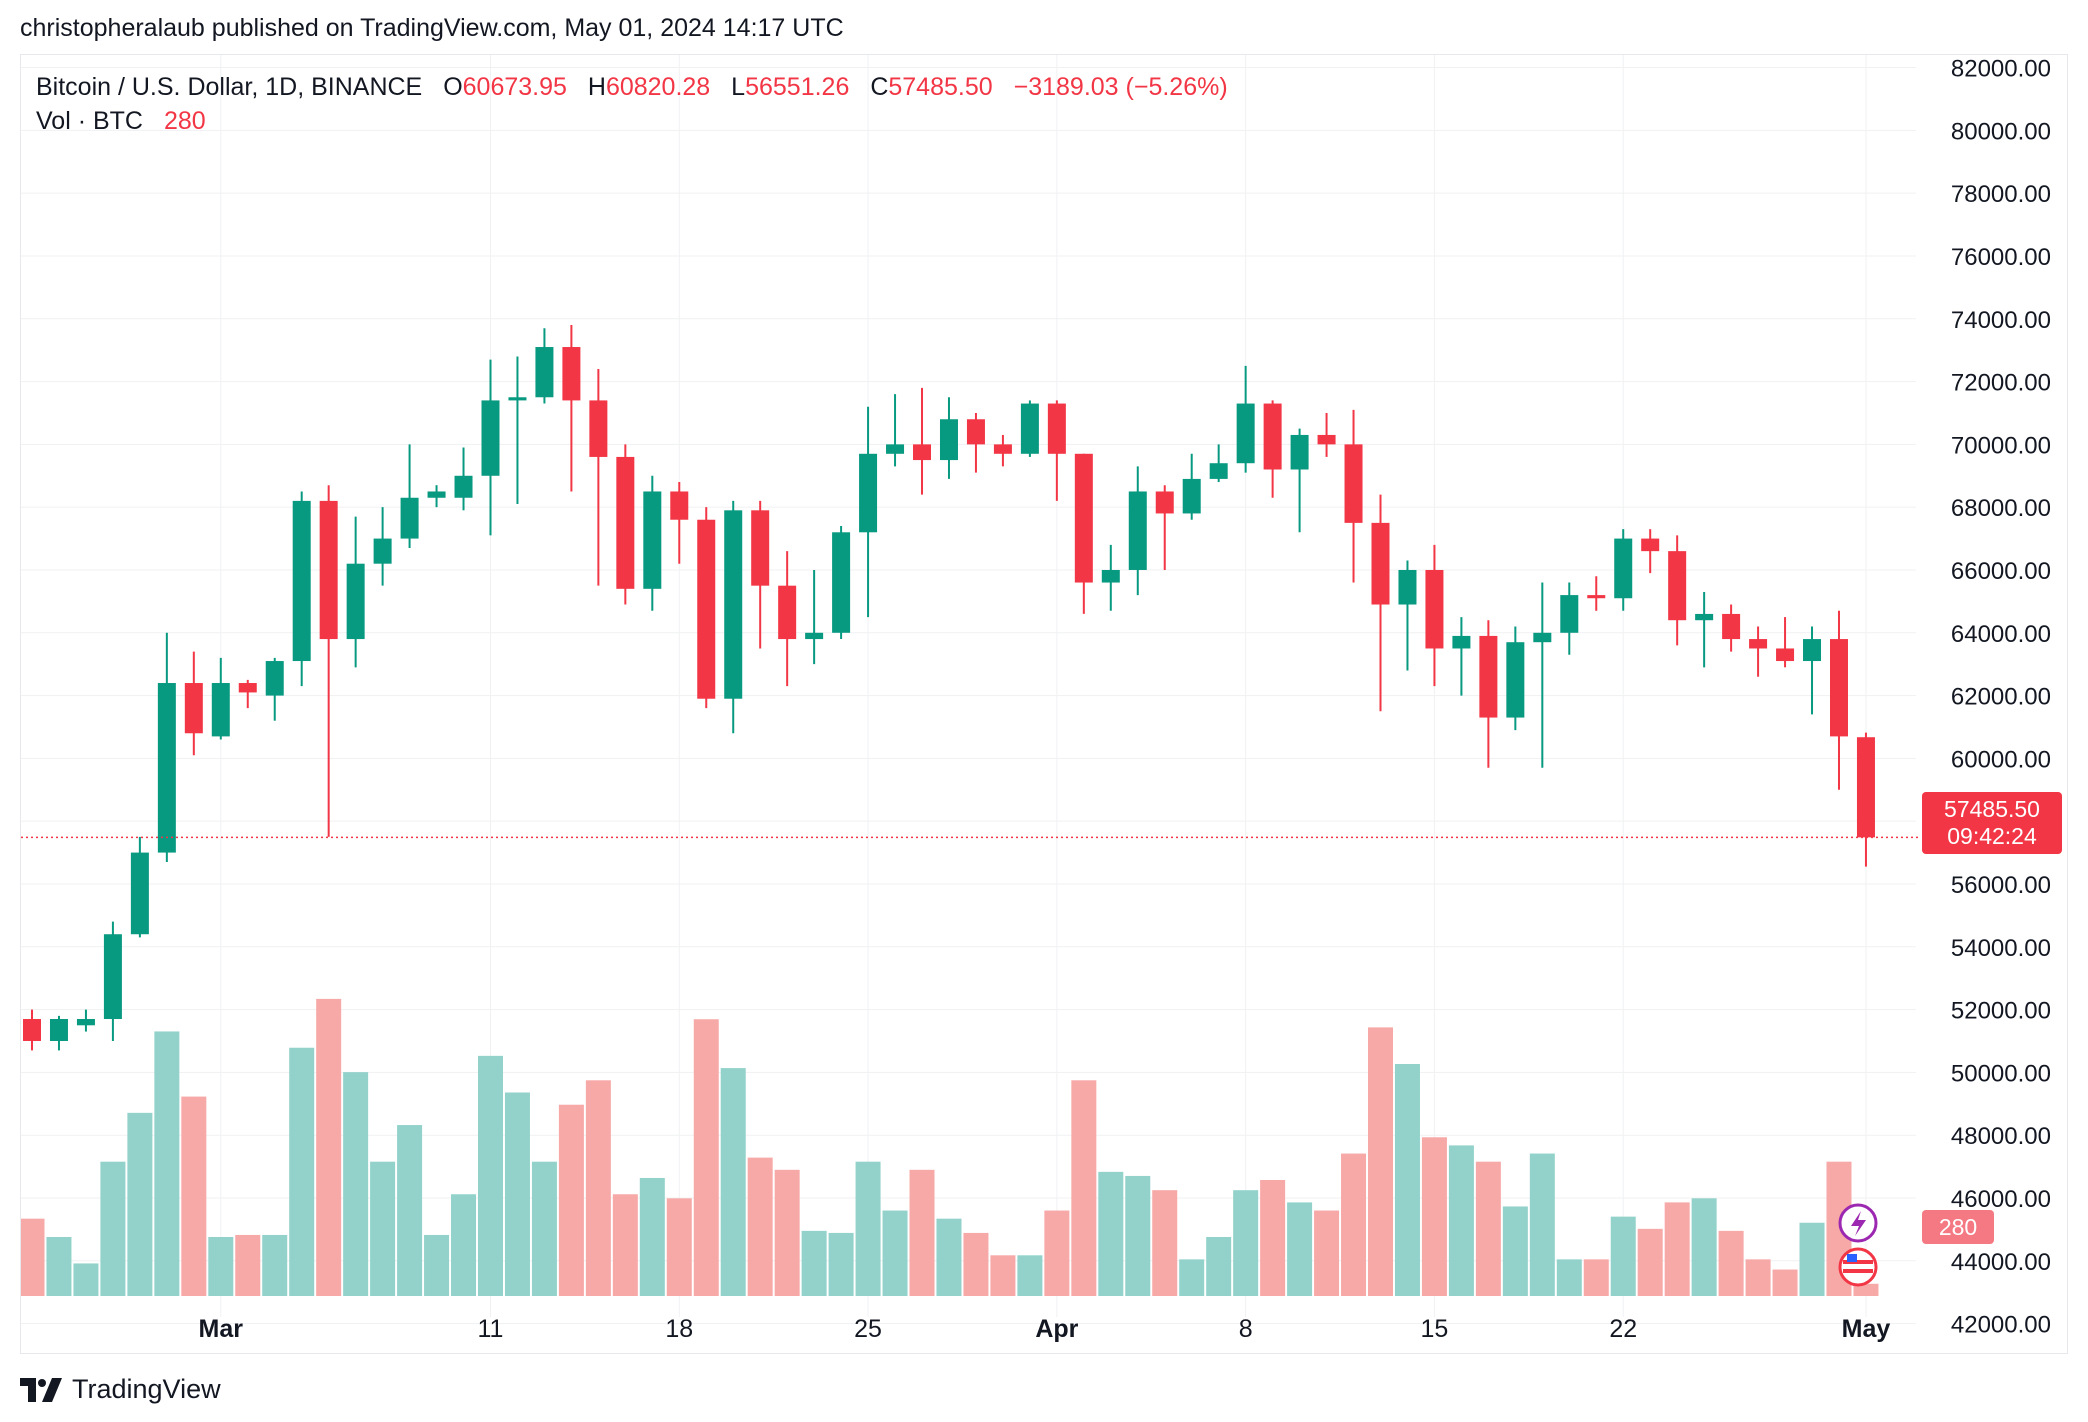  Describe the element at coordinates (146, 1389) in the screenshot. I see `footer-brand: TradingView` at that location.